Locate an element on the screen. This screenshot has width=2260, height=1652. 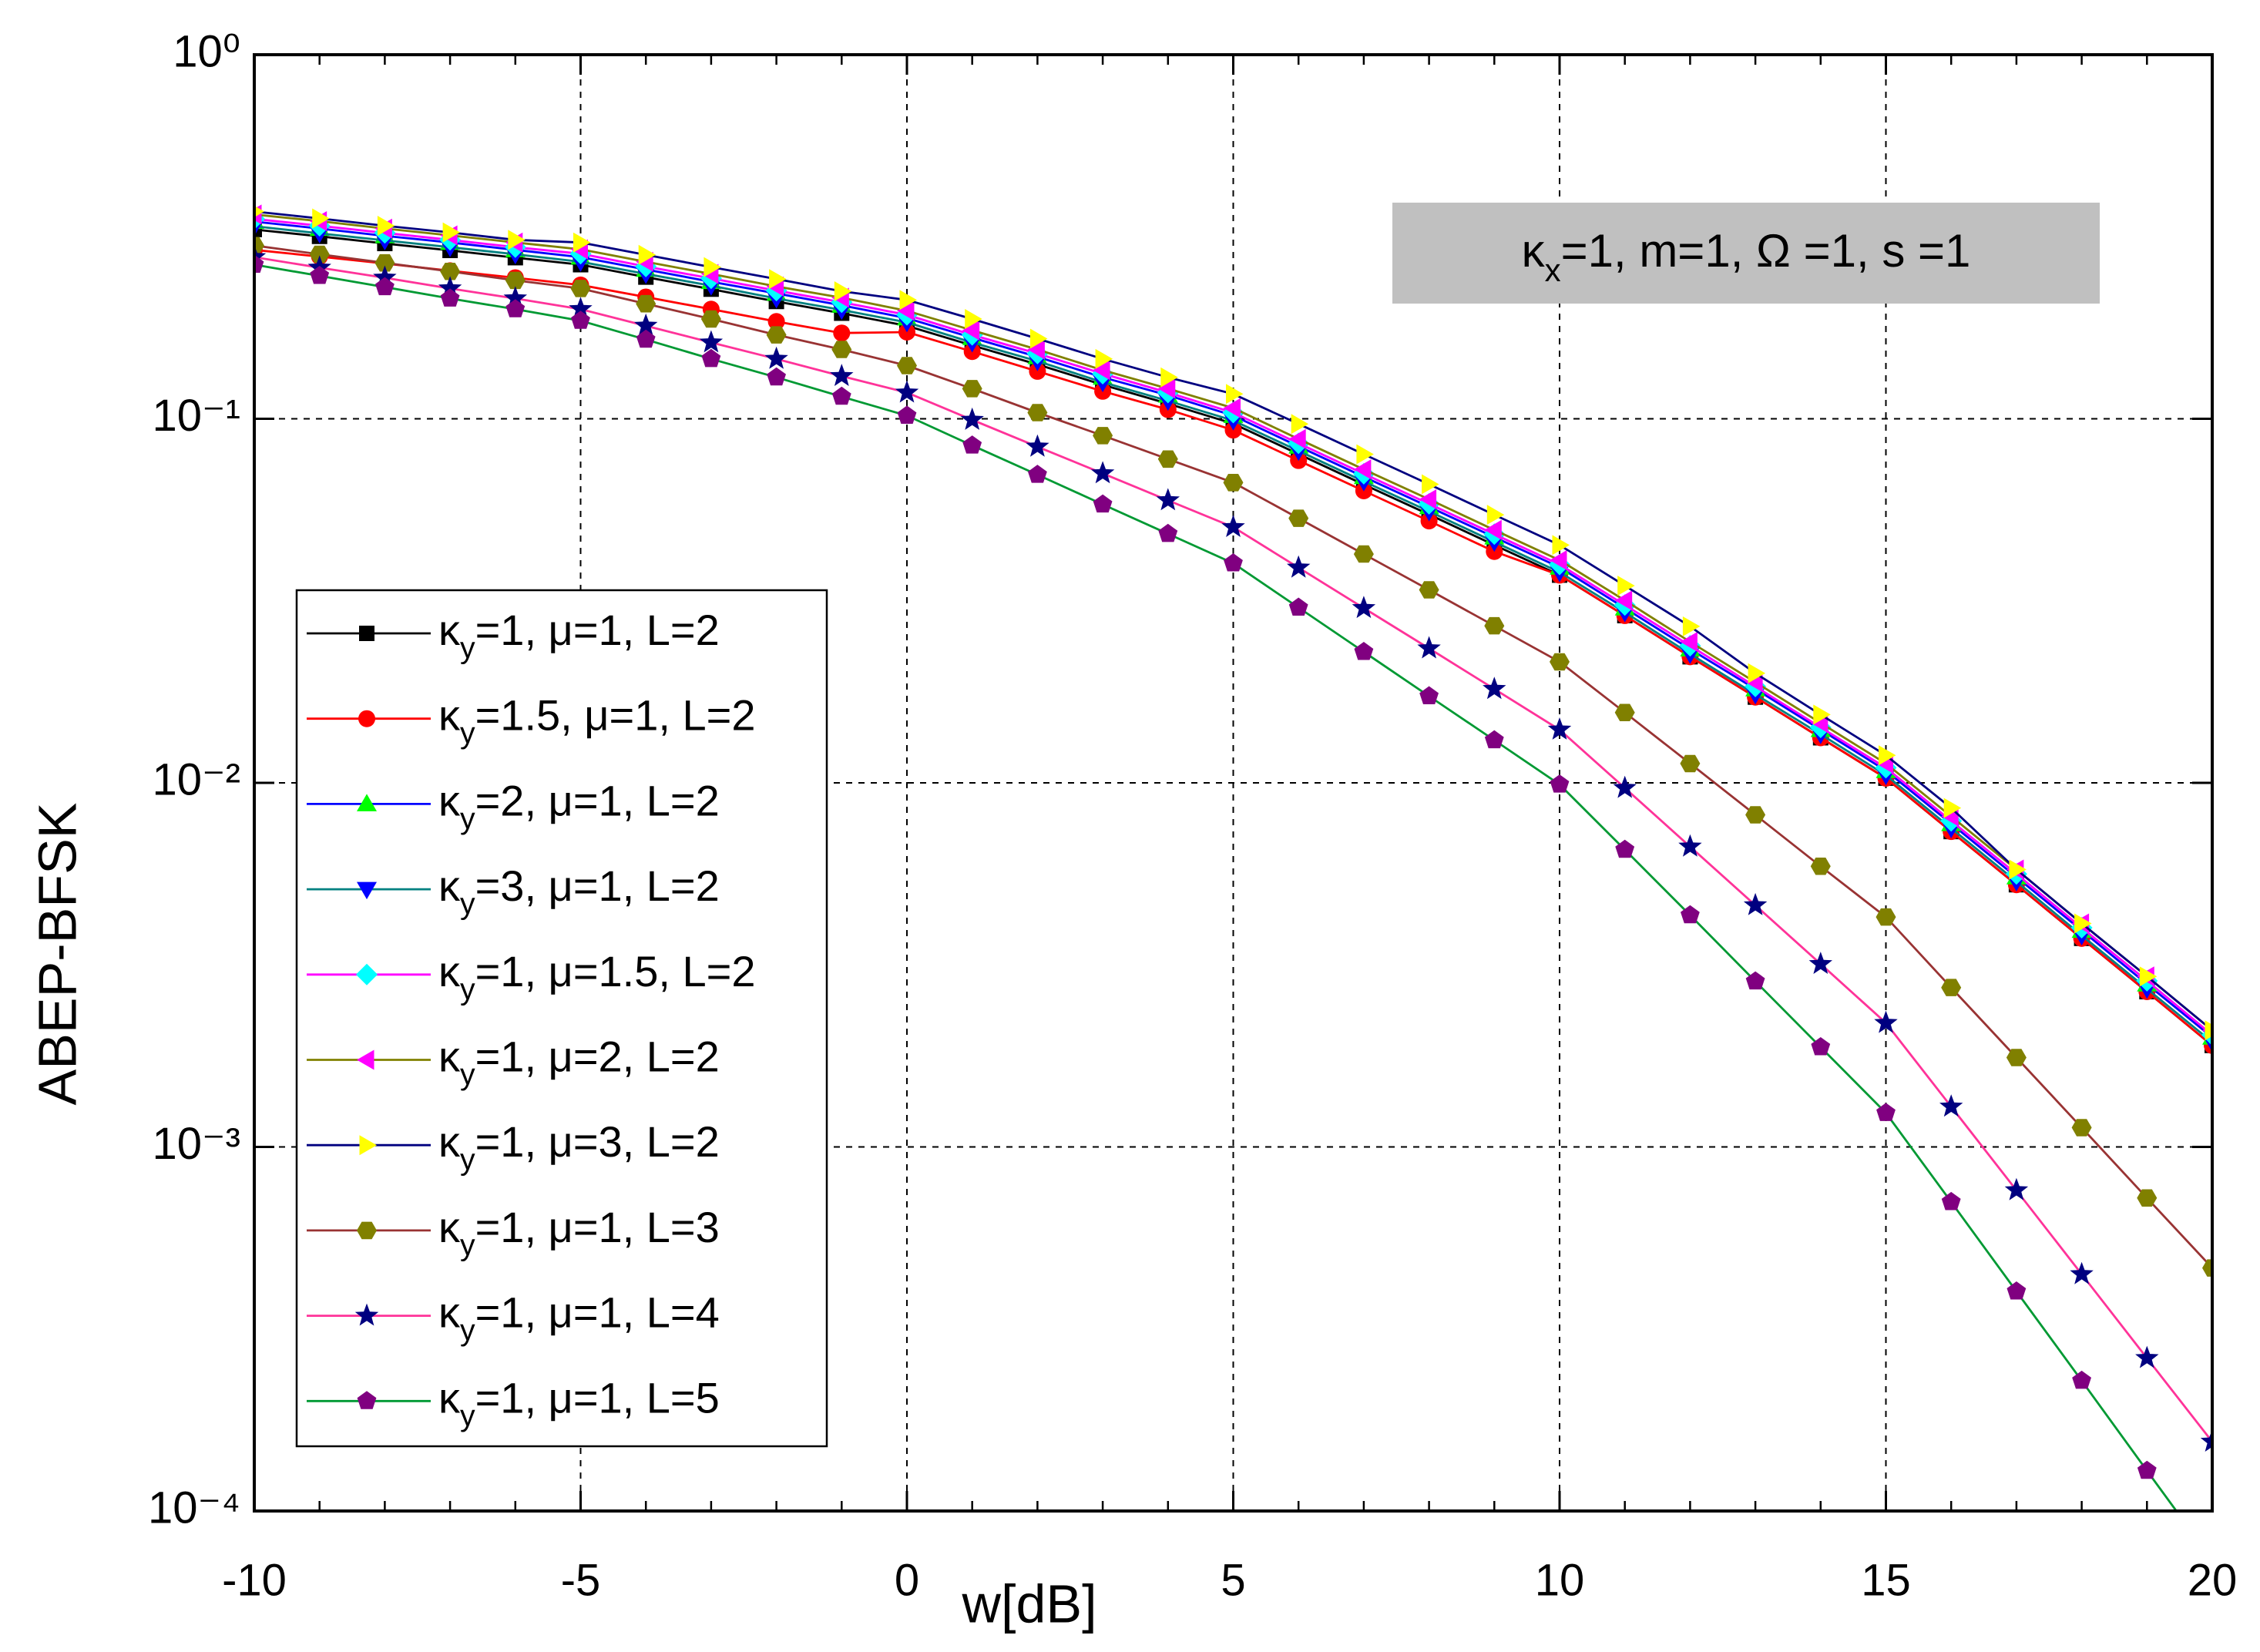
legend-label: κy=3, μ=1, L=2 is located at coordinates (579, 891).